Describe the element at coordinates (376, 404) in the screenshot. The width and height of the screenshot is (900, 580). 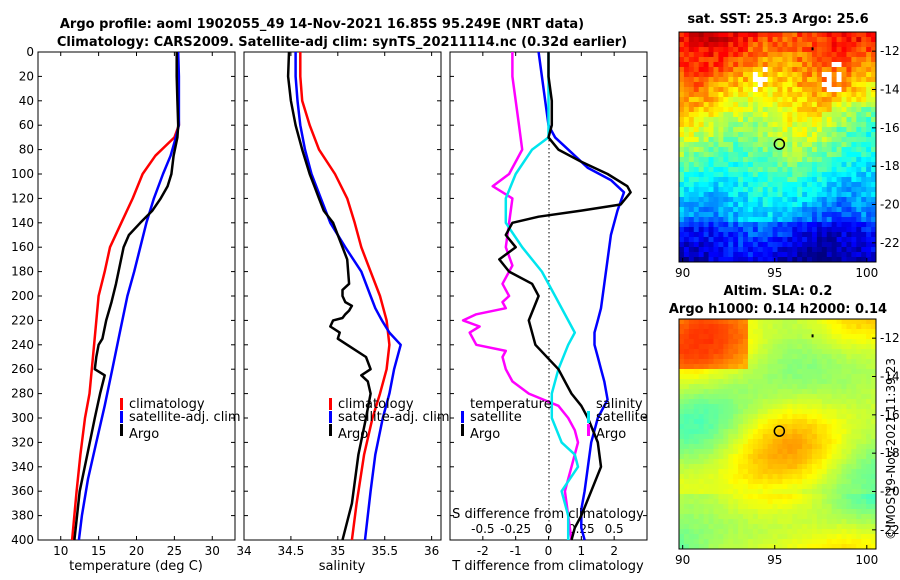
I see `legend-label-climatology: climatology` at that location.